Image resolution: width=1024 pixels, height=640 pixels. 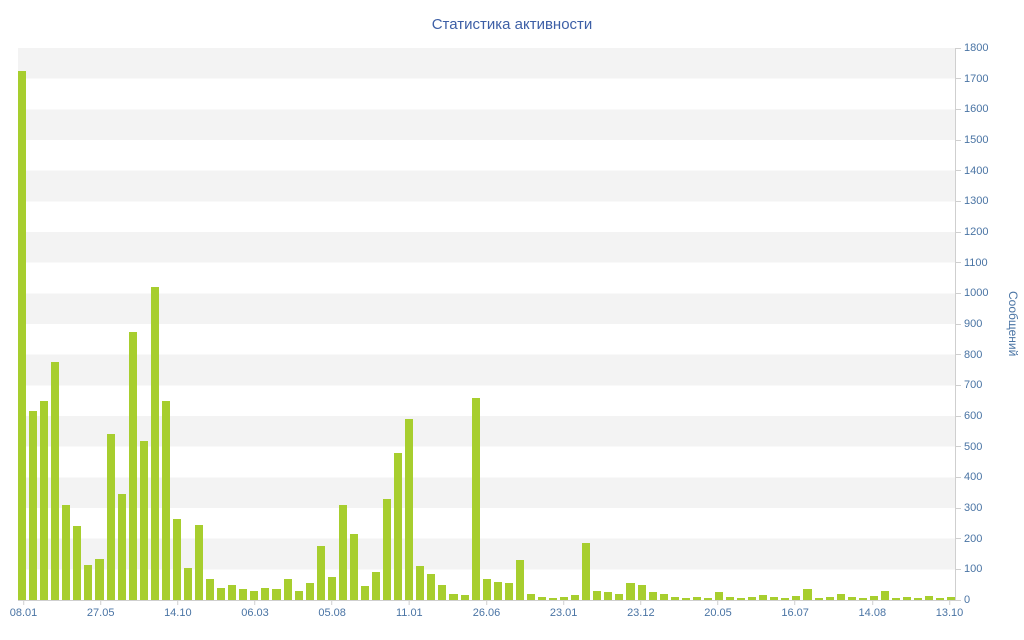 I want to click on x-tick-label: 11.01, so click(x=409, y=613).